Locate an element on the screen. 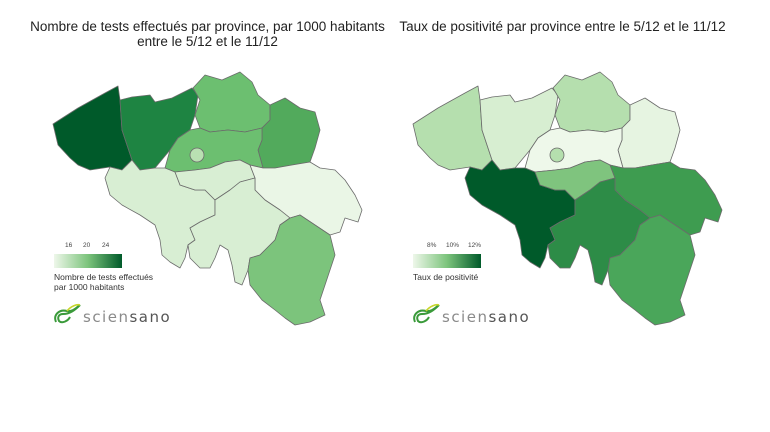 The image size is (770, 432). legend-title-line: Taux de positivité is located at coordinates (446, 277).